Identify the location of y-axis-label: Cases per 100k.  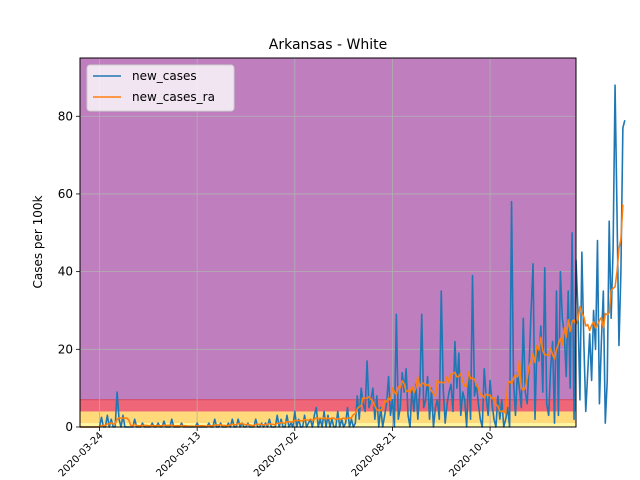
(38, 241).